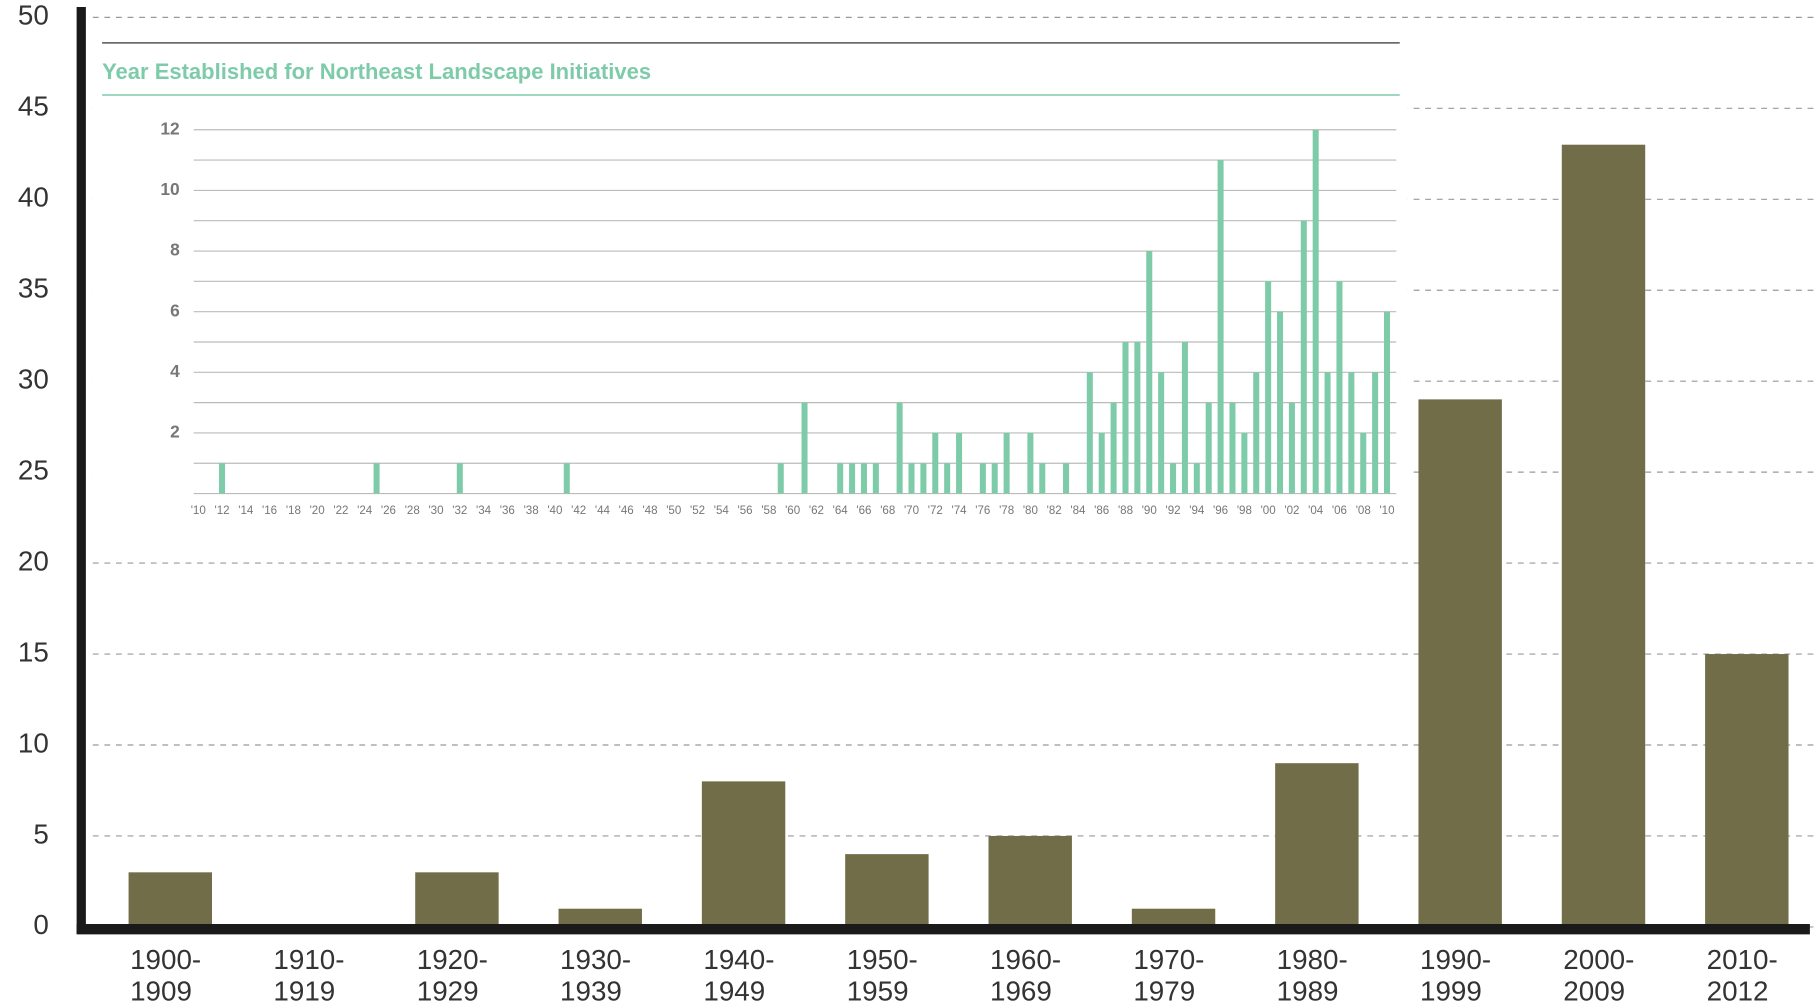 Image resolution: width=1817 pixels, height=1008 pixels. Describe the element at coordinates (935, 511) in the screenshot. I see `x-tick-label: '72` at that location.